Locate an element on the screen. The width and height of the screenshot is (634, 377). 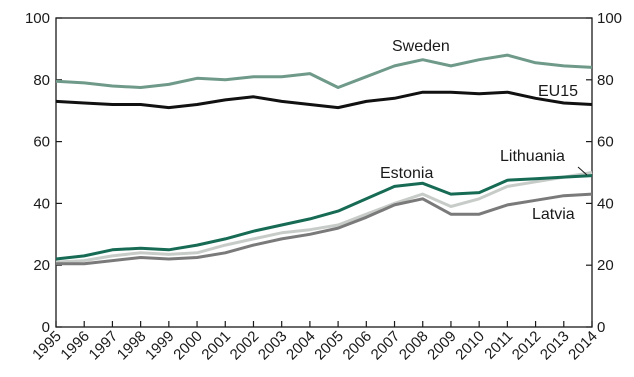
y-tick-label-right: 40 is located at coordinates (605, 203).